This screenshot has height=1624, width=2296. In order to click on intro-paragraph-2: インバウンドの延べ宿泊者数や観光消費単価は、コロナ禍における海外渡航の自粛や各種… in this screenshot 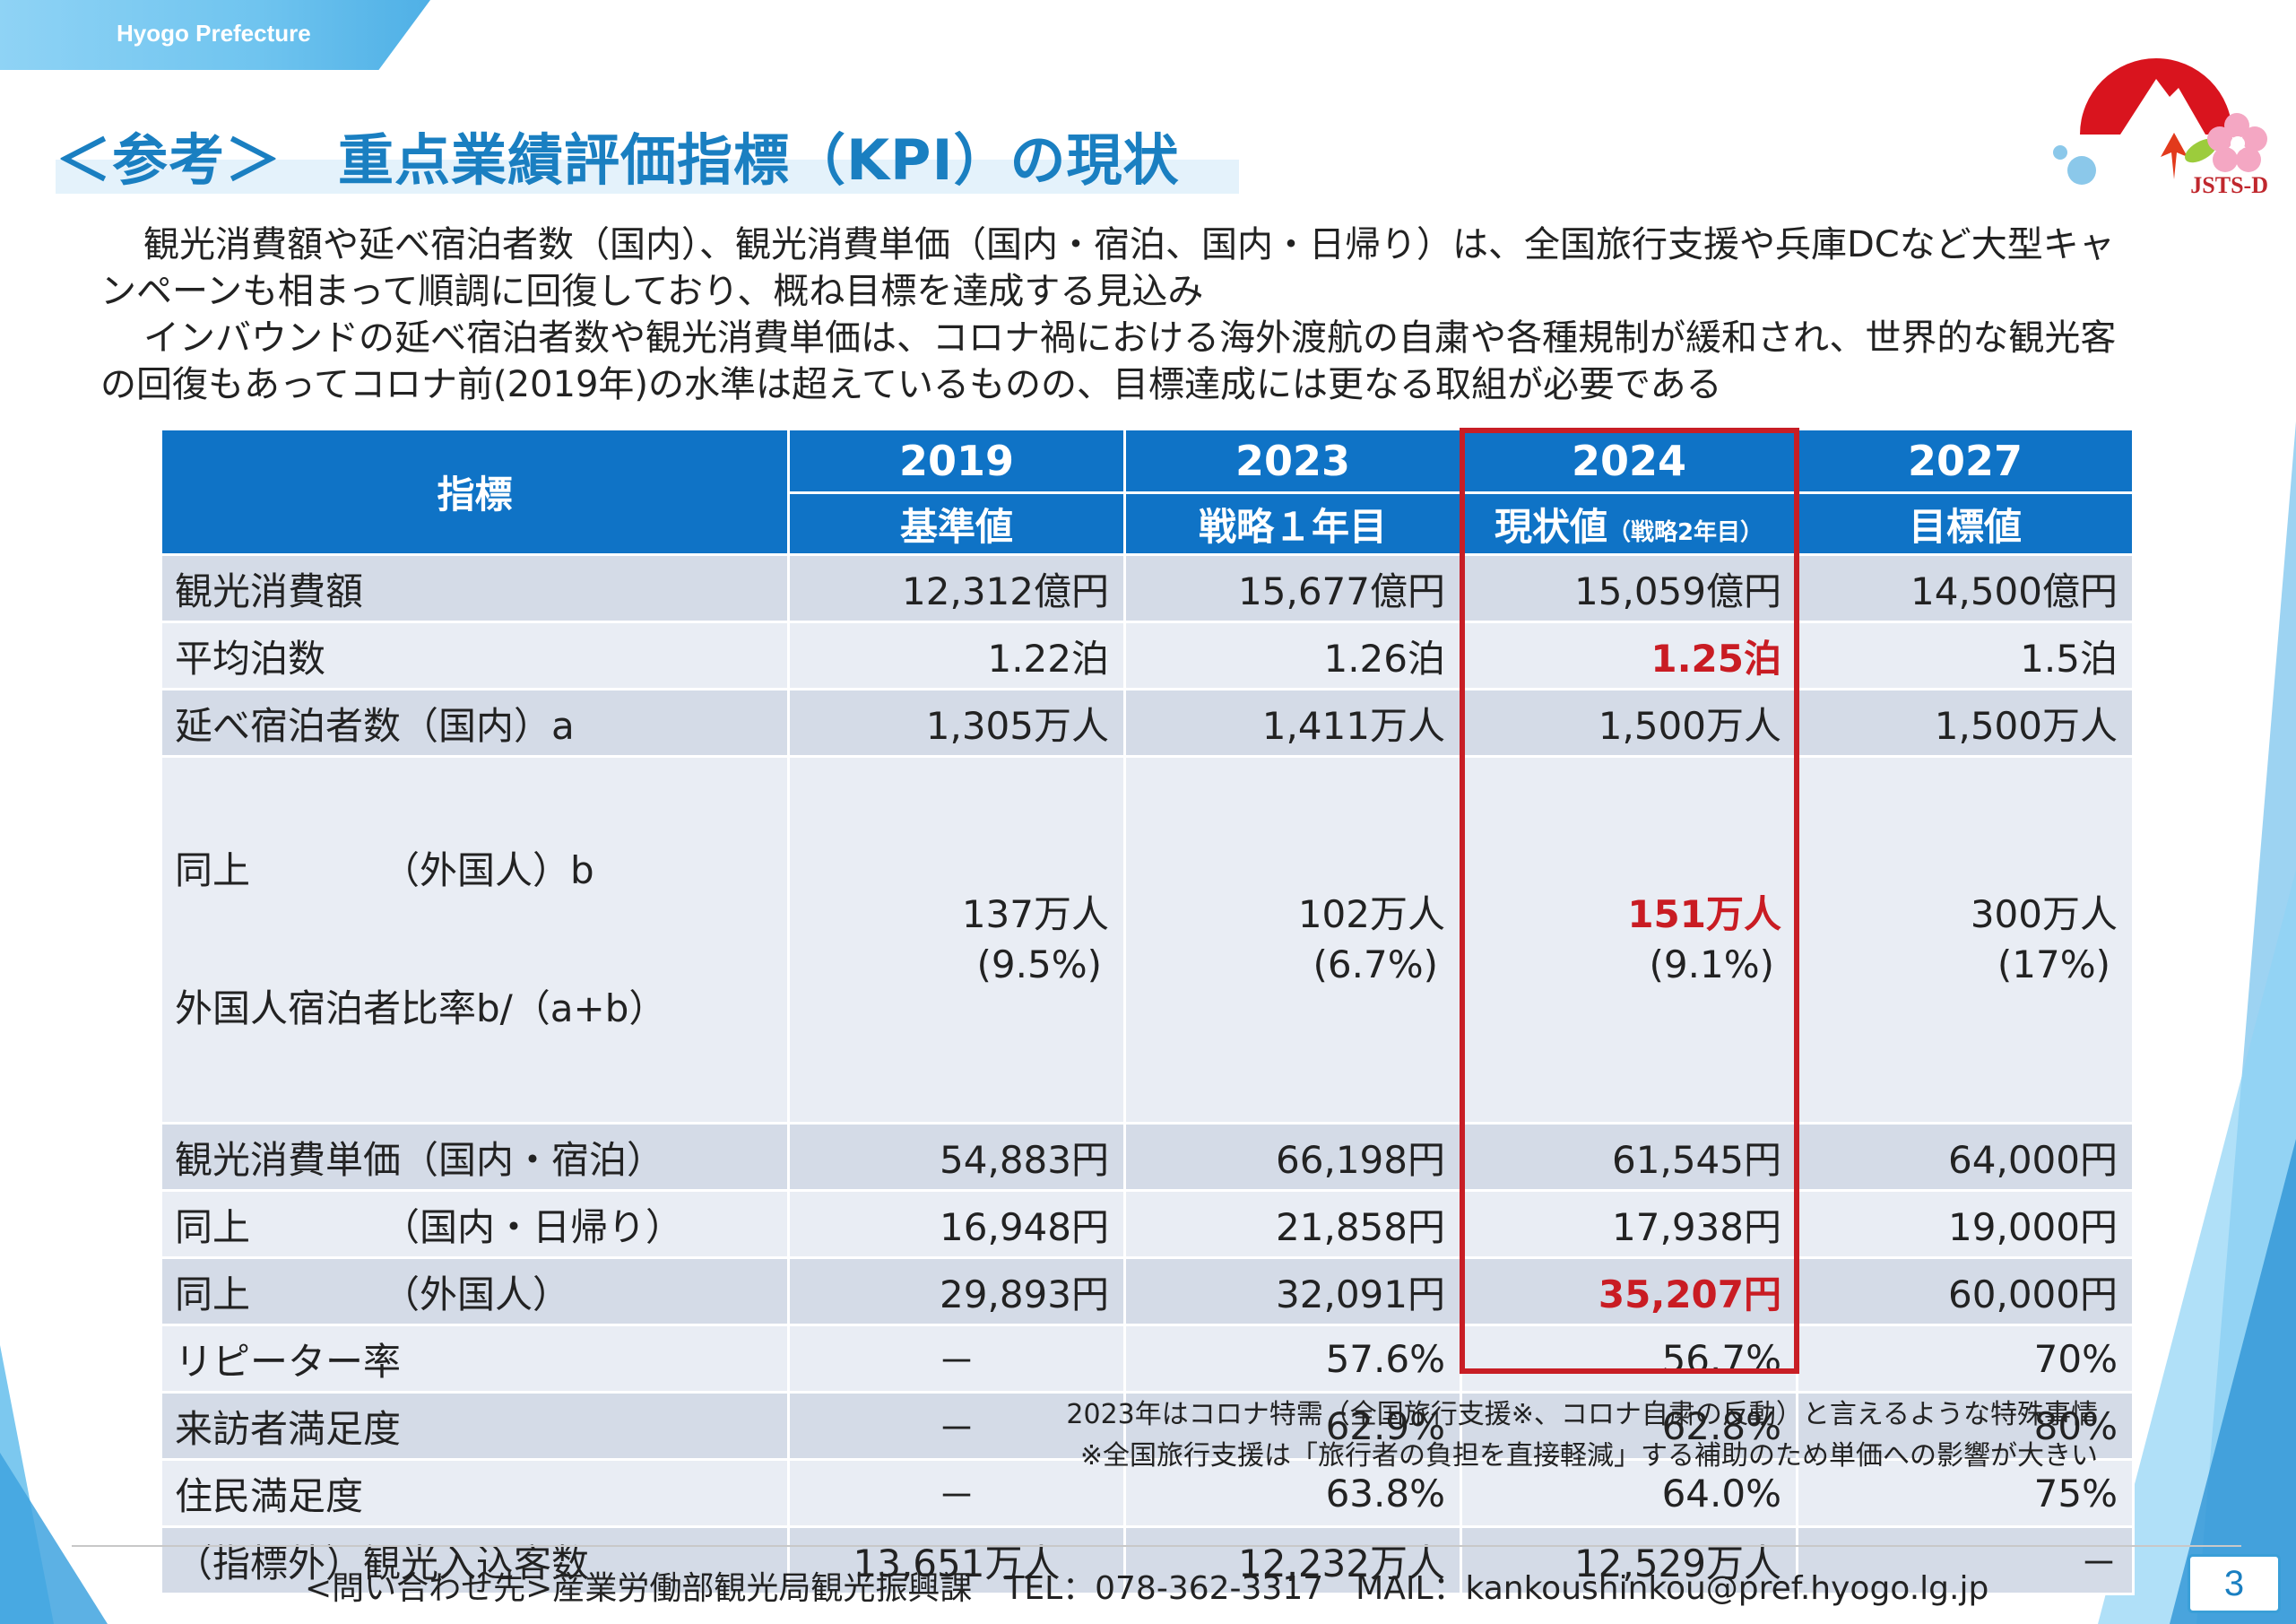, I will do `click(1109, 361)`.